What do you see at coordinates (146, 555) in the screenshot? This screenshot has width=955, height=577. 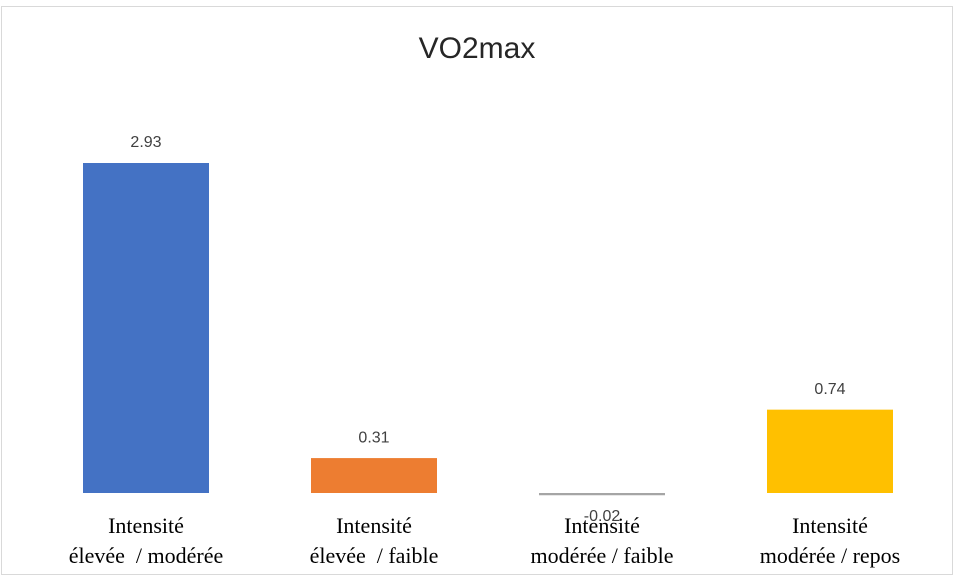 I see `x-tick-label: élevée / modérée` at bounding box center [146, 555].